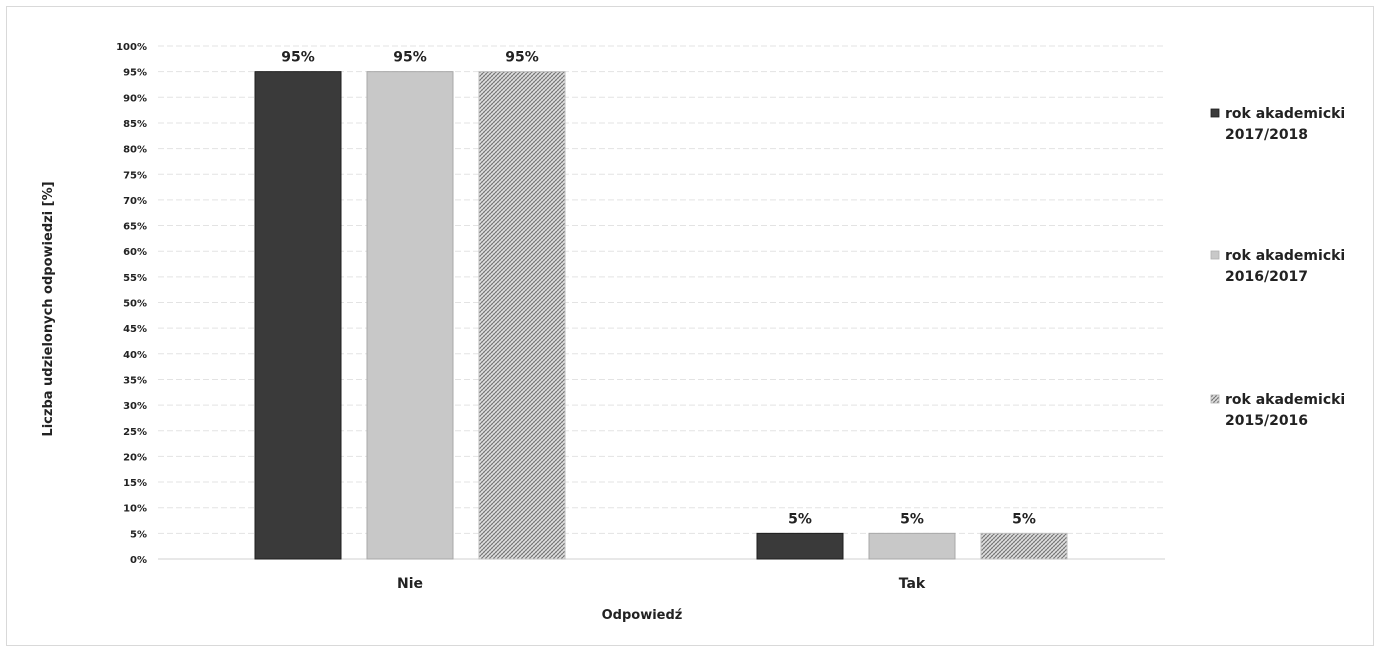 The image size is (1382, 653). I want to click on y-tick-label: 80%, so click(135, 150).